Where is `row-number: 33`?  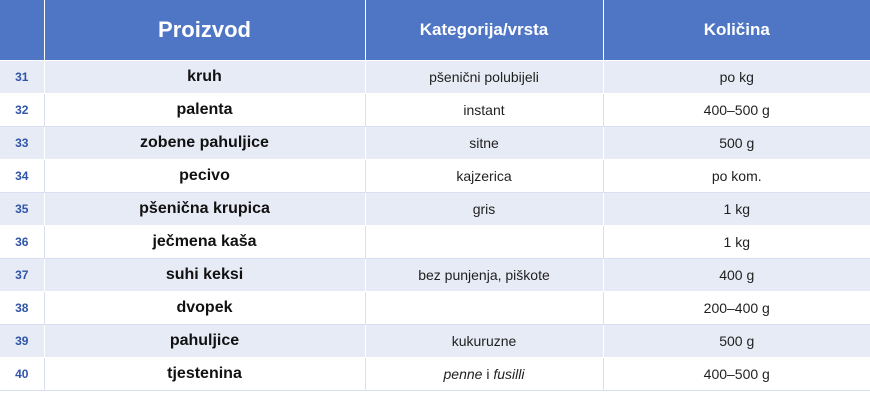 row-number: 33 is located at coordinates (22, 143).